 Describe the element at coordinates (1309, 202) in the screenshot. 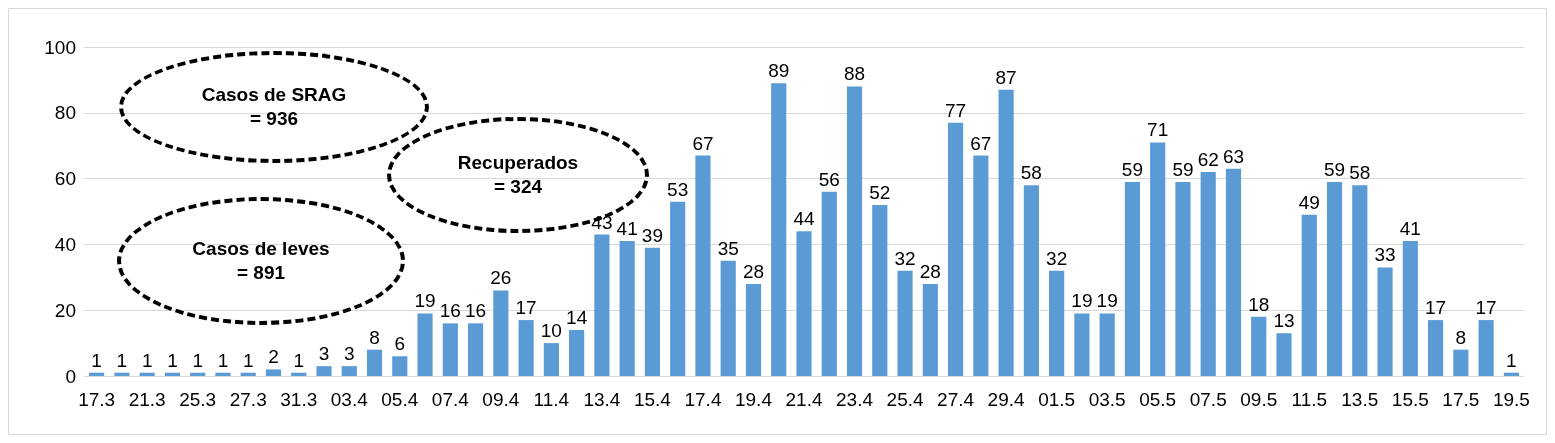

I see `data-label: 49` at that location.